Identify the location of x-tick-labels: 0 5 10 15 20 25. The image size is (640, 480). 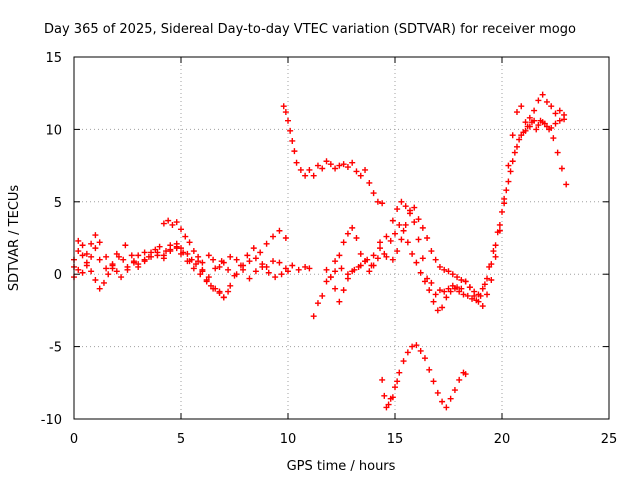
(343, 439).